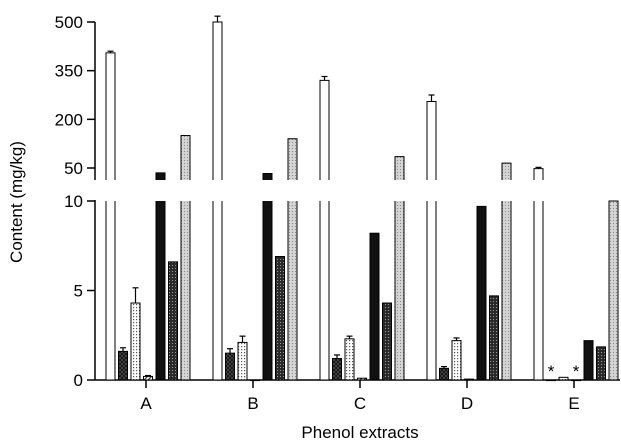 The image size is (621, 441). Describe the element at coordinates (217, 198) in the screenshot. I see `bar-white-B` at that location.